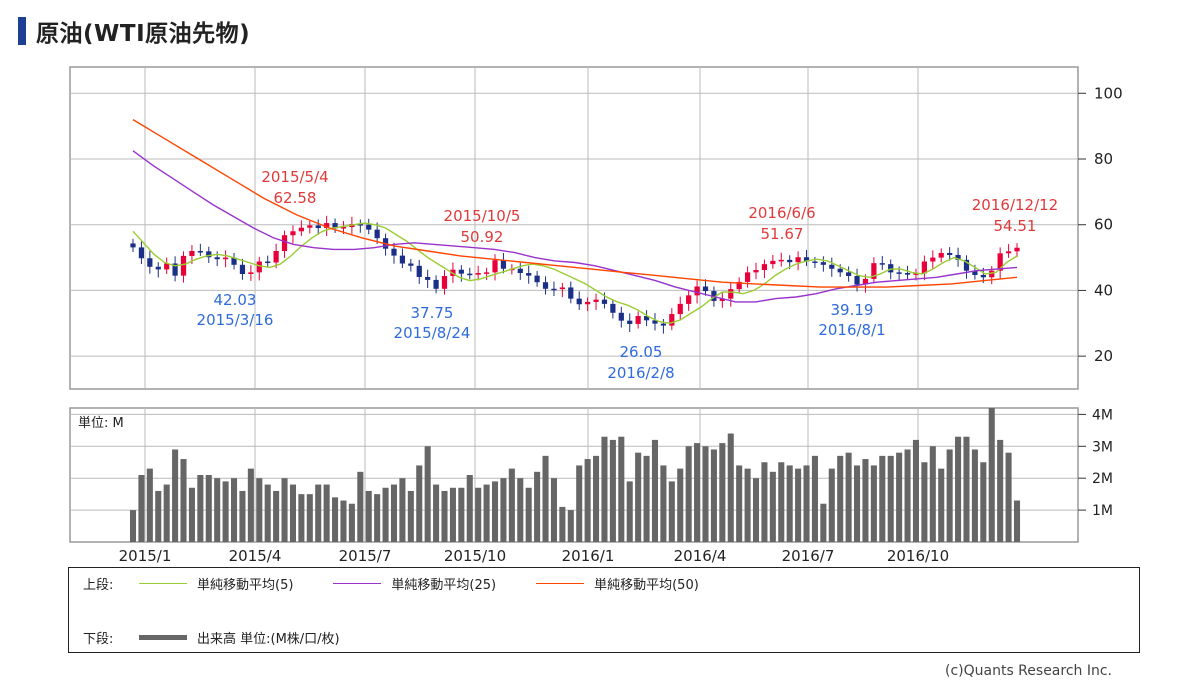 The height and width of the screenshot is (691, 1200). What do you see at coordinates (1102, 511) in the screenshot?
I see `volume-tick-label: 1M` at bounding box center [1102, 511].